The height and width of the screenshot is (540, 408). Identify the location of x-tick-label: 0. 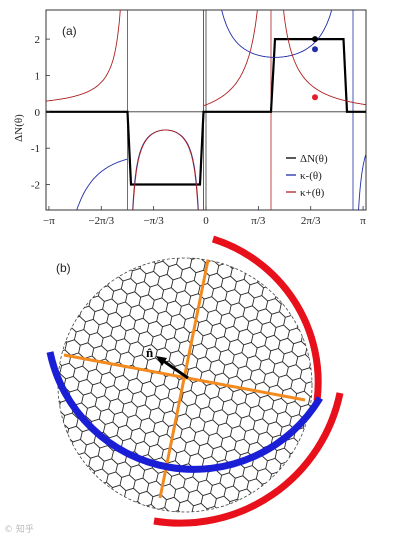
(206, 221).